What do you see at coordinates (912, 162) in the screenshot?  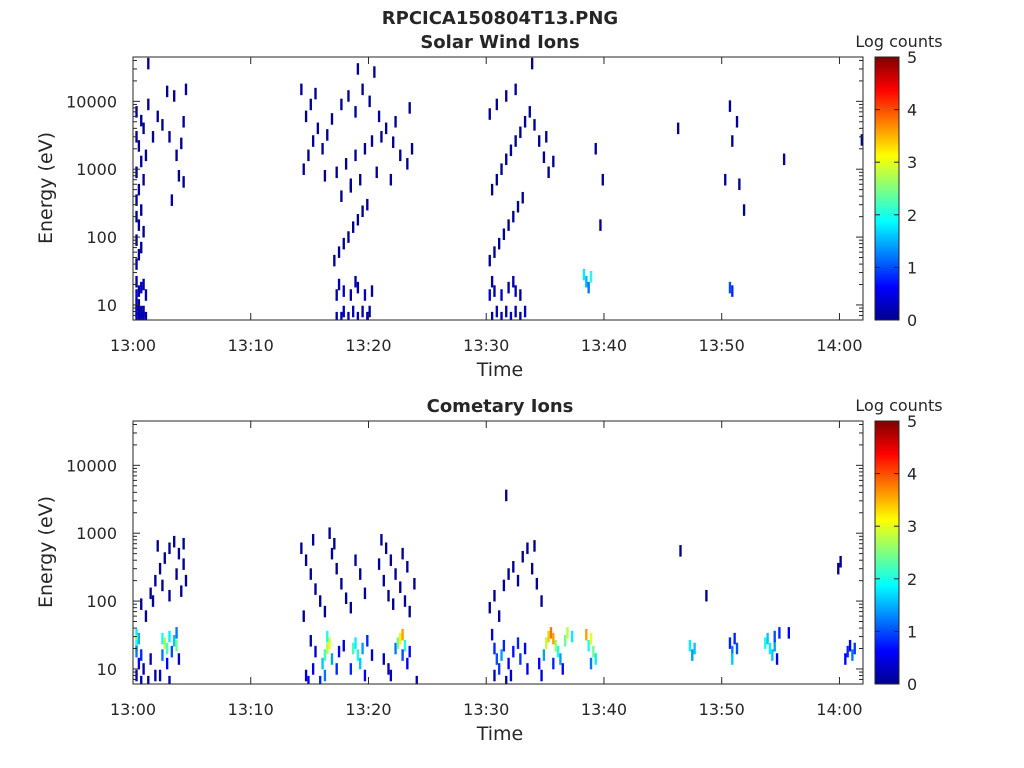 I see `colorbar-tick-label: 3` at bounding box center [912, 162].